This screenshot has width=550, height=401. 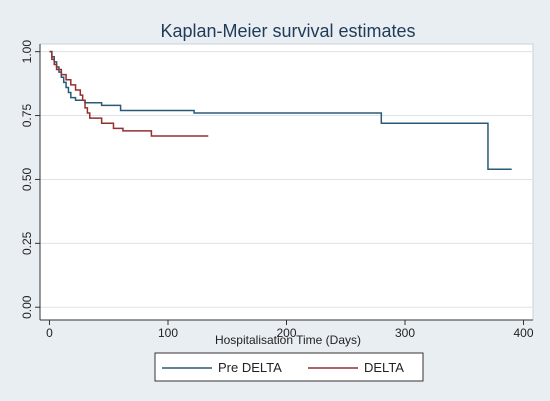 I want to click on x-tick-label: 400, so click(x=524, y=333).